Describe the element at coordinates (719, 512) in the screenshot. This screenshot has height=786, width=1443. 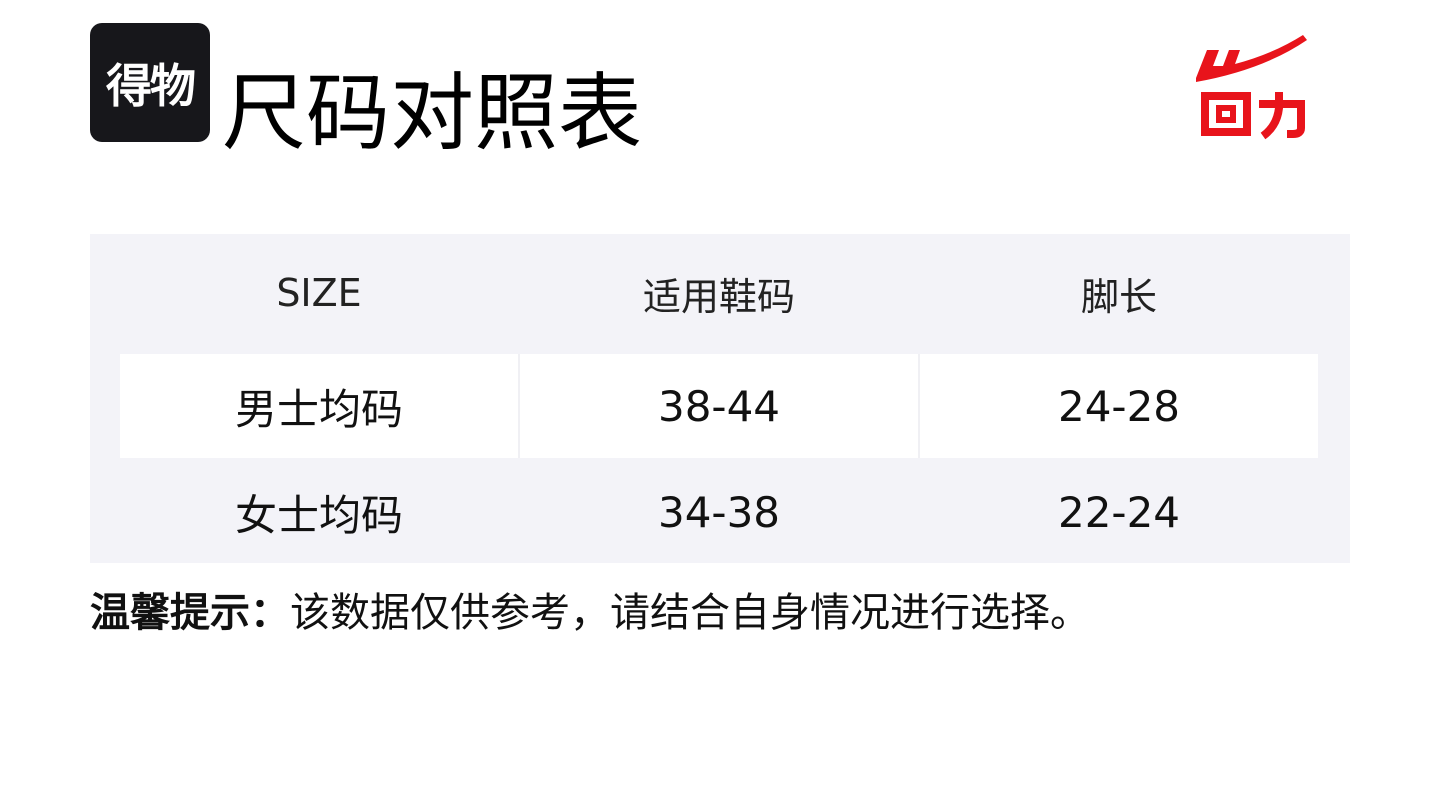
I see `table-cell: 34-38` at that location.